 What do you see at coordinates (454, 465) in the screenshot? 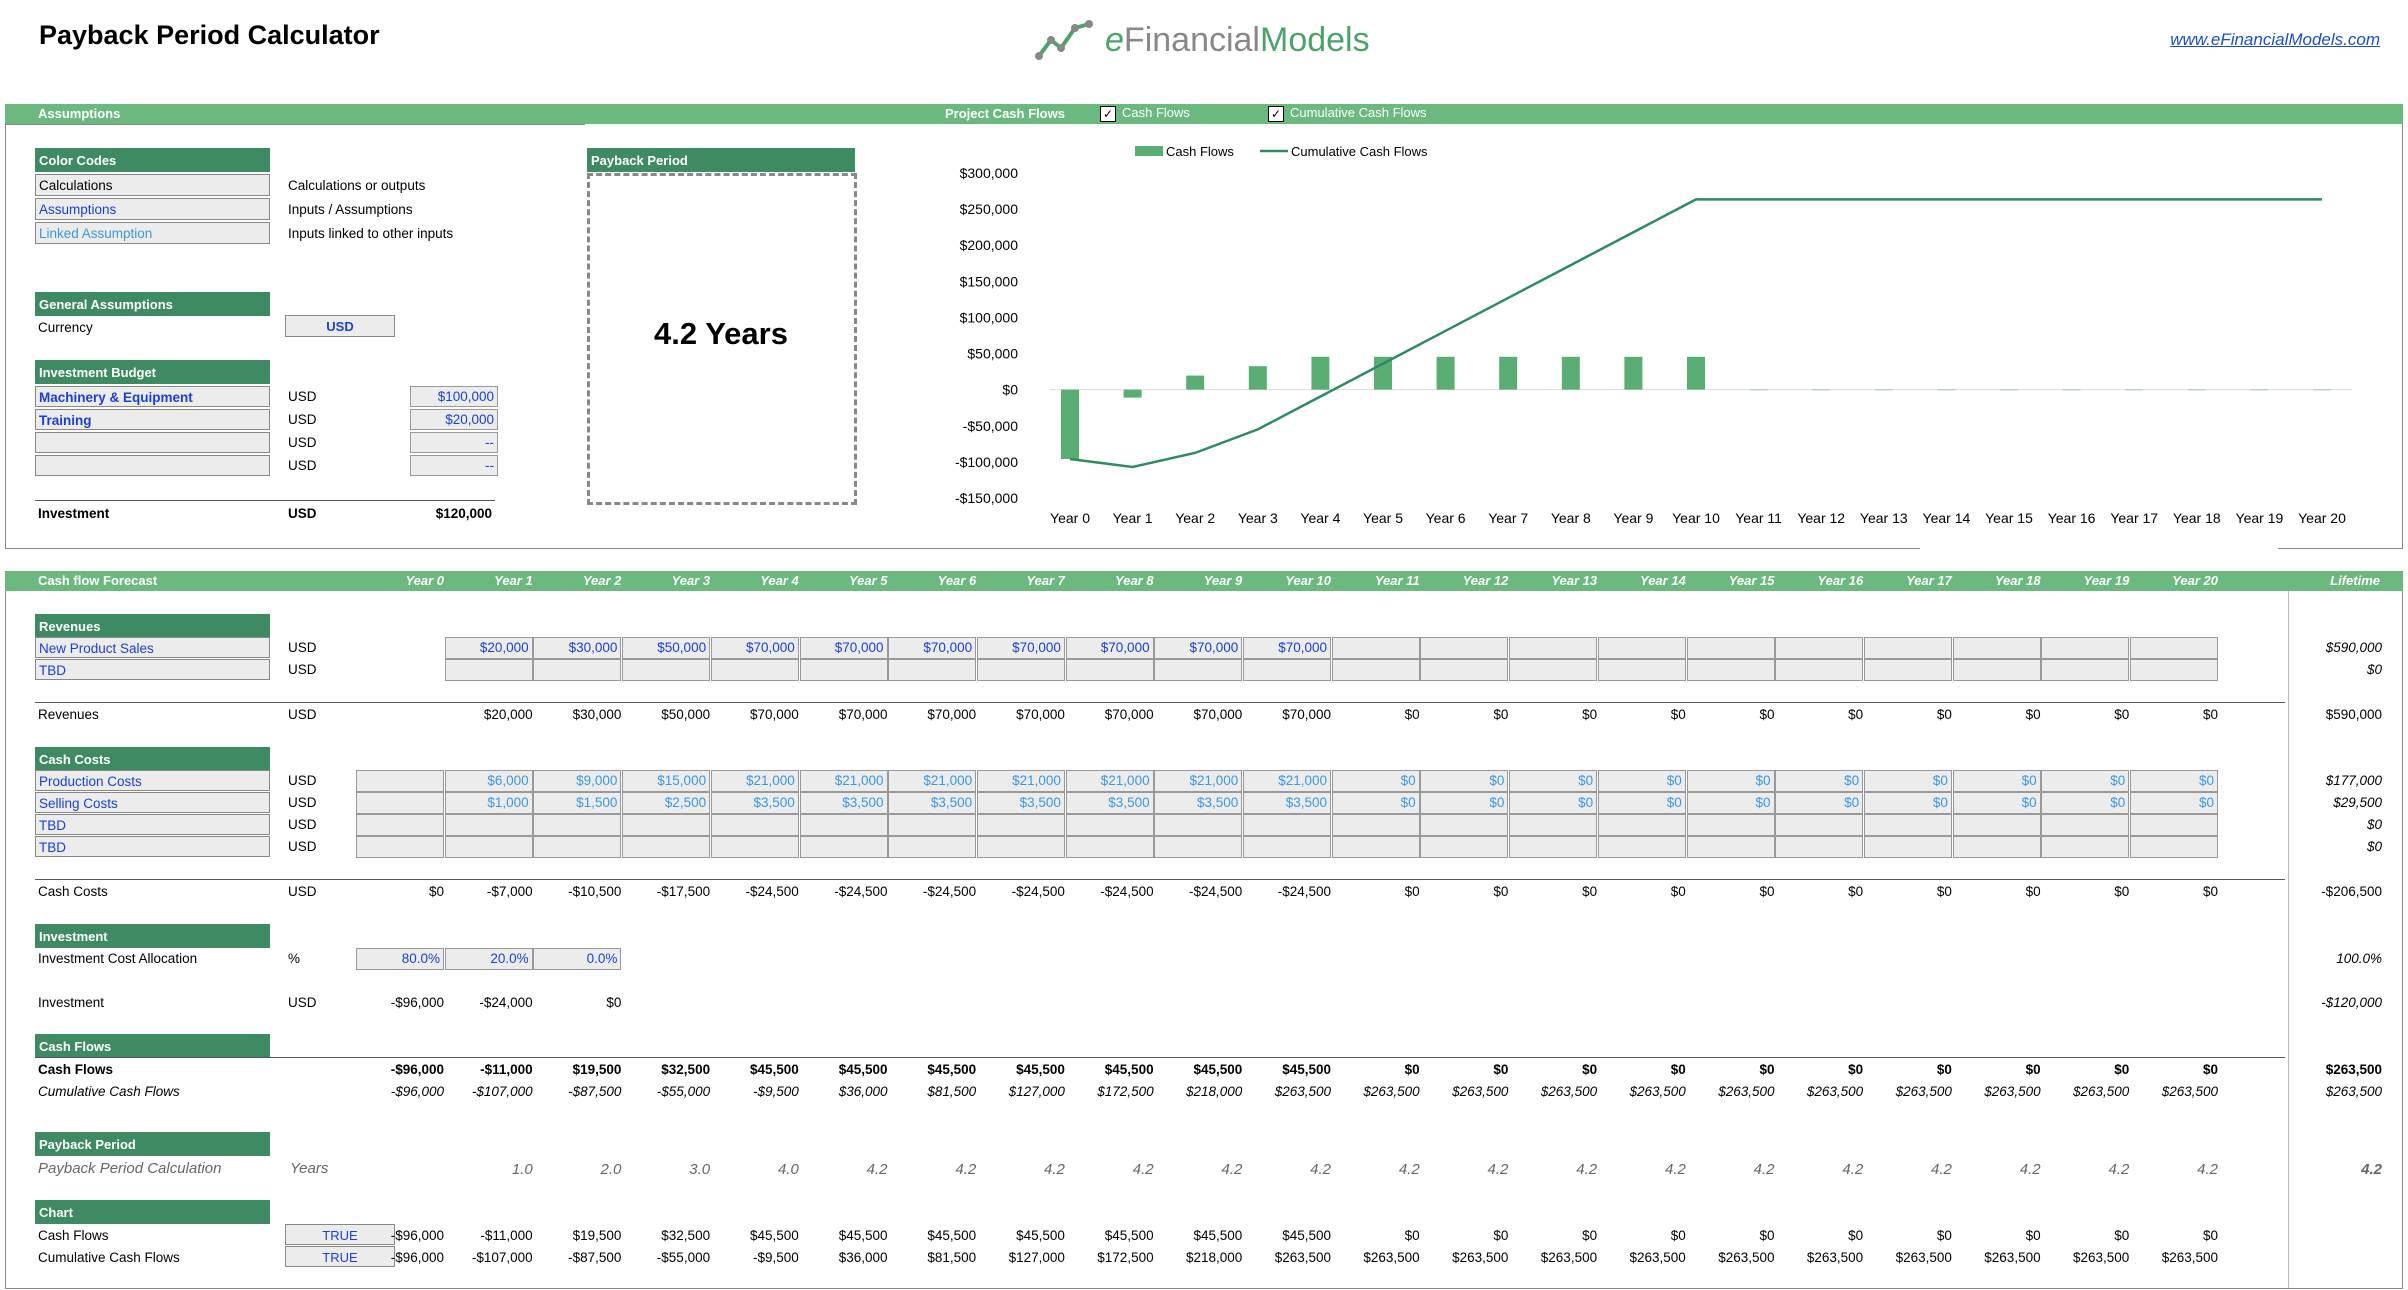
I see `budget-item-value: --` at bounding box center [454, 465].